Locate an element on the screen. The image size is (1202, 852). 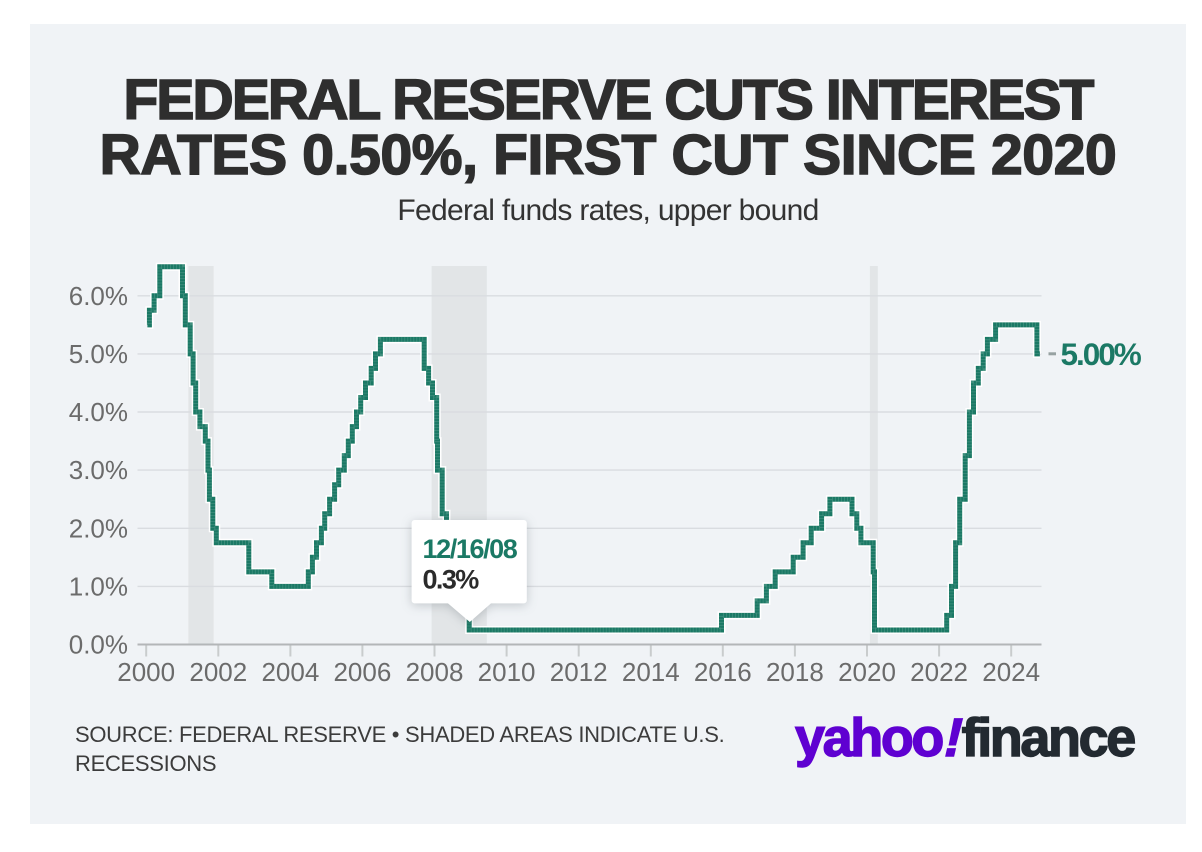
svg-text: 2020 is located at coordinates (867, 672).